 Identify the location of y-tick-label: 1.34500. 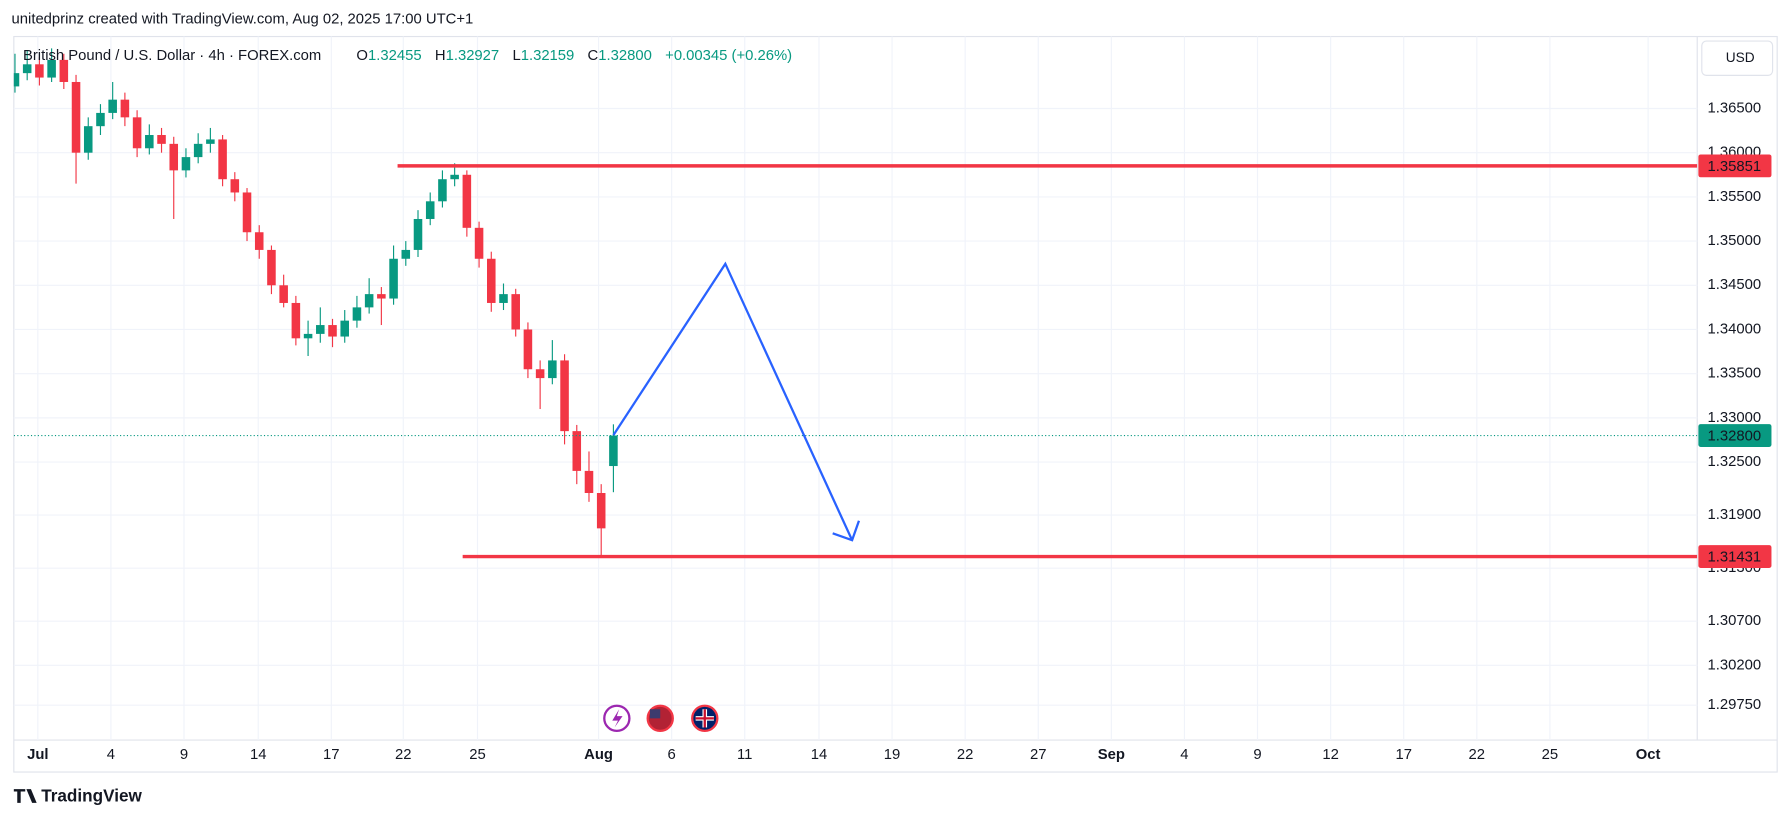
(1735, 285).